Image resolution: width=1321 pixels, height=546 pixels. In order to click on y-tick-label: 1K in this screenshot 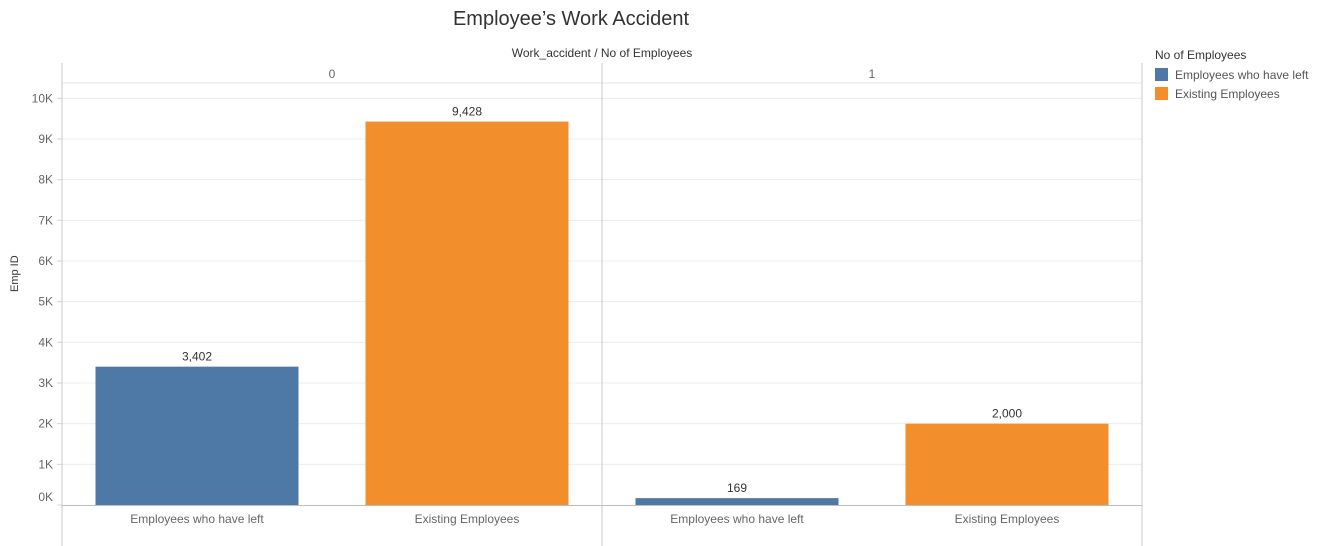, I will do `click(45, 464)`.